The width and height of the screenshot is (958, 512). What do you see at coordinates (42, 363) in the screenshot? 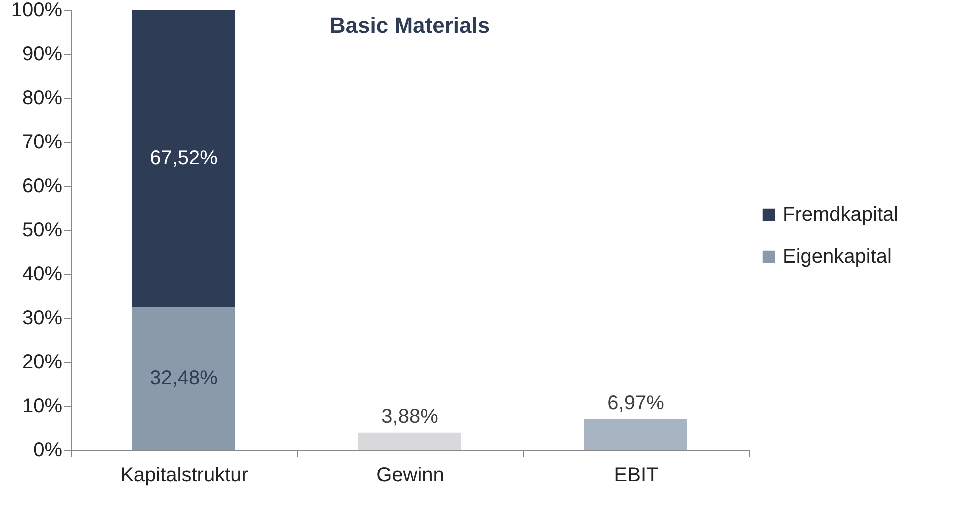
I see `y-tick-label: 20%` at bounding box center [42, 363].